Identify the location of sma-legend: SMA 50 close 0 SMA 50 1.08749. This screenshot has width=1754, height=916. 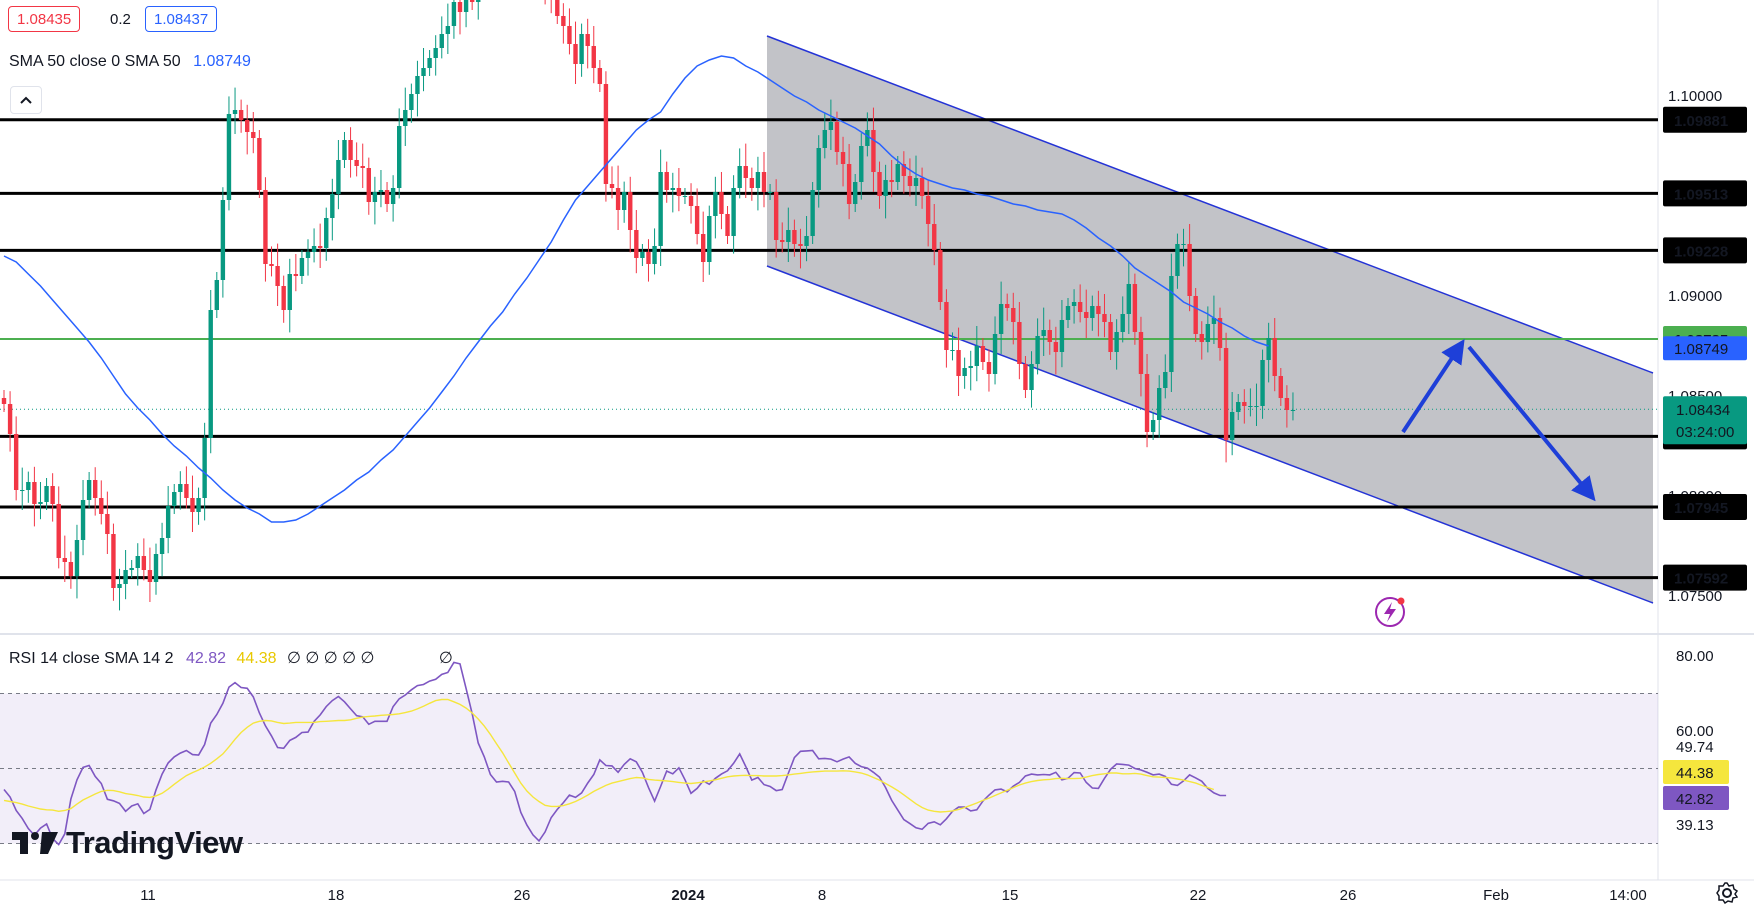
(130, 62).